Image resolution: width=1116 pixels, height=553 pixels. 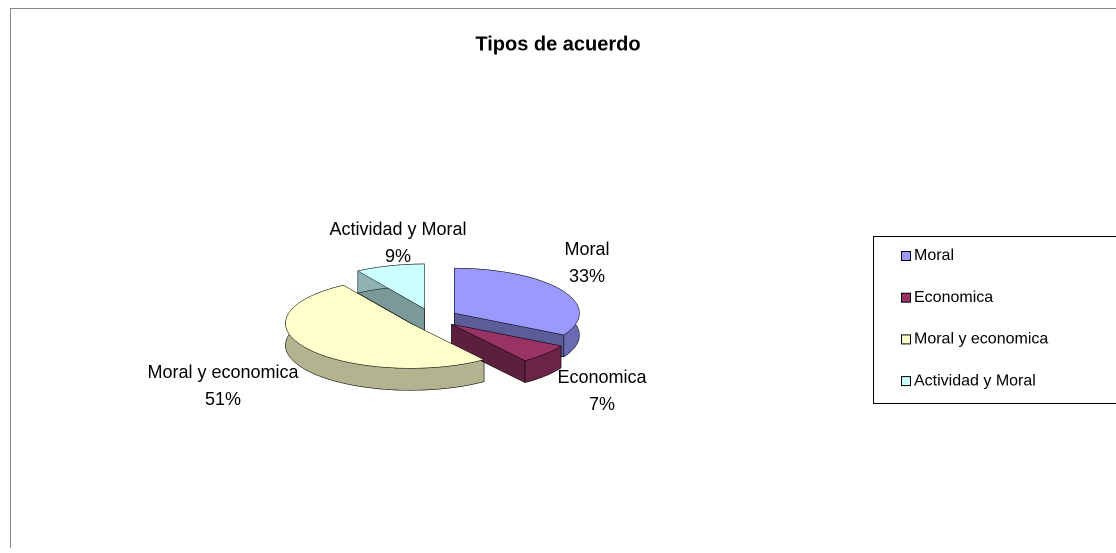 I want to click on data-label-value: 51%, so click(x=223, y=399).